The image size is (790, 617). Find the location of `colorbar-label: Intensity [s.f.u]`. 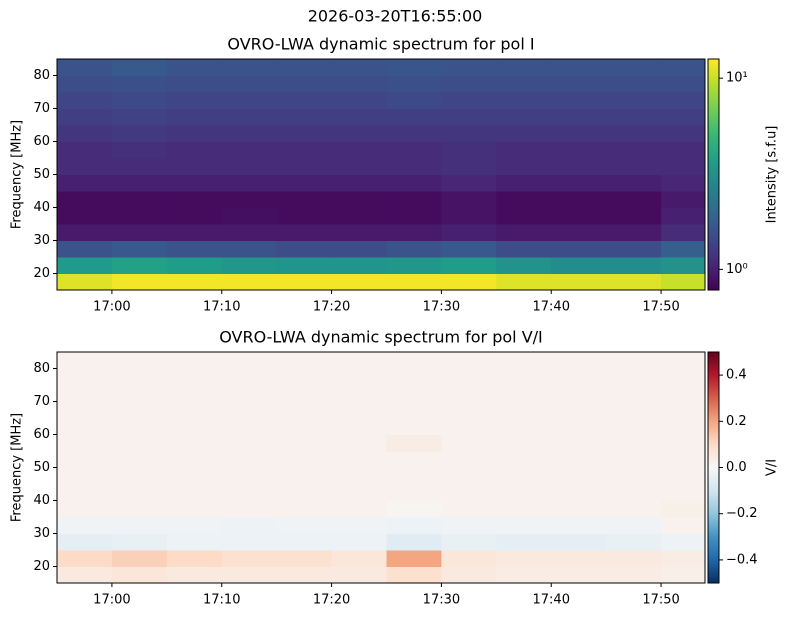

colorbar-label: Intensity [s.f.u] is located at coordinates (772, 175).